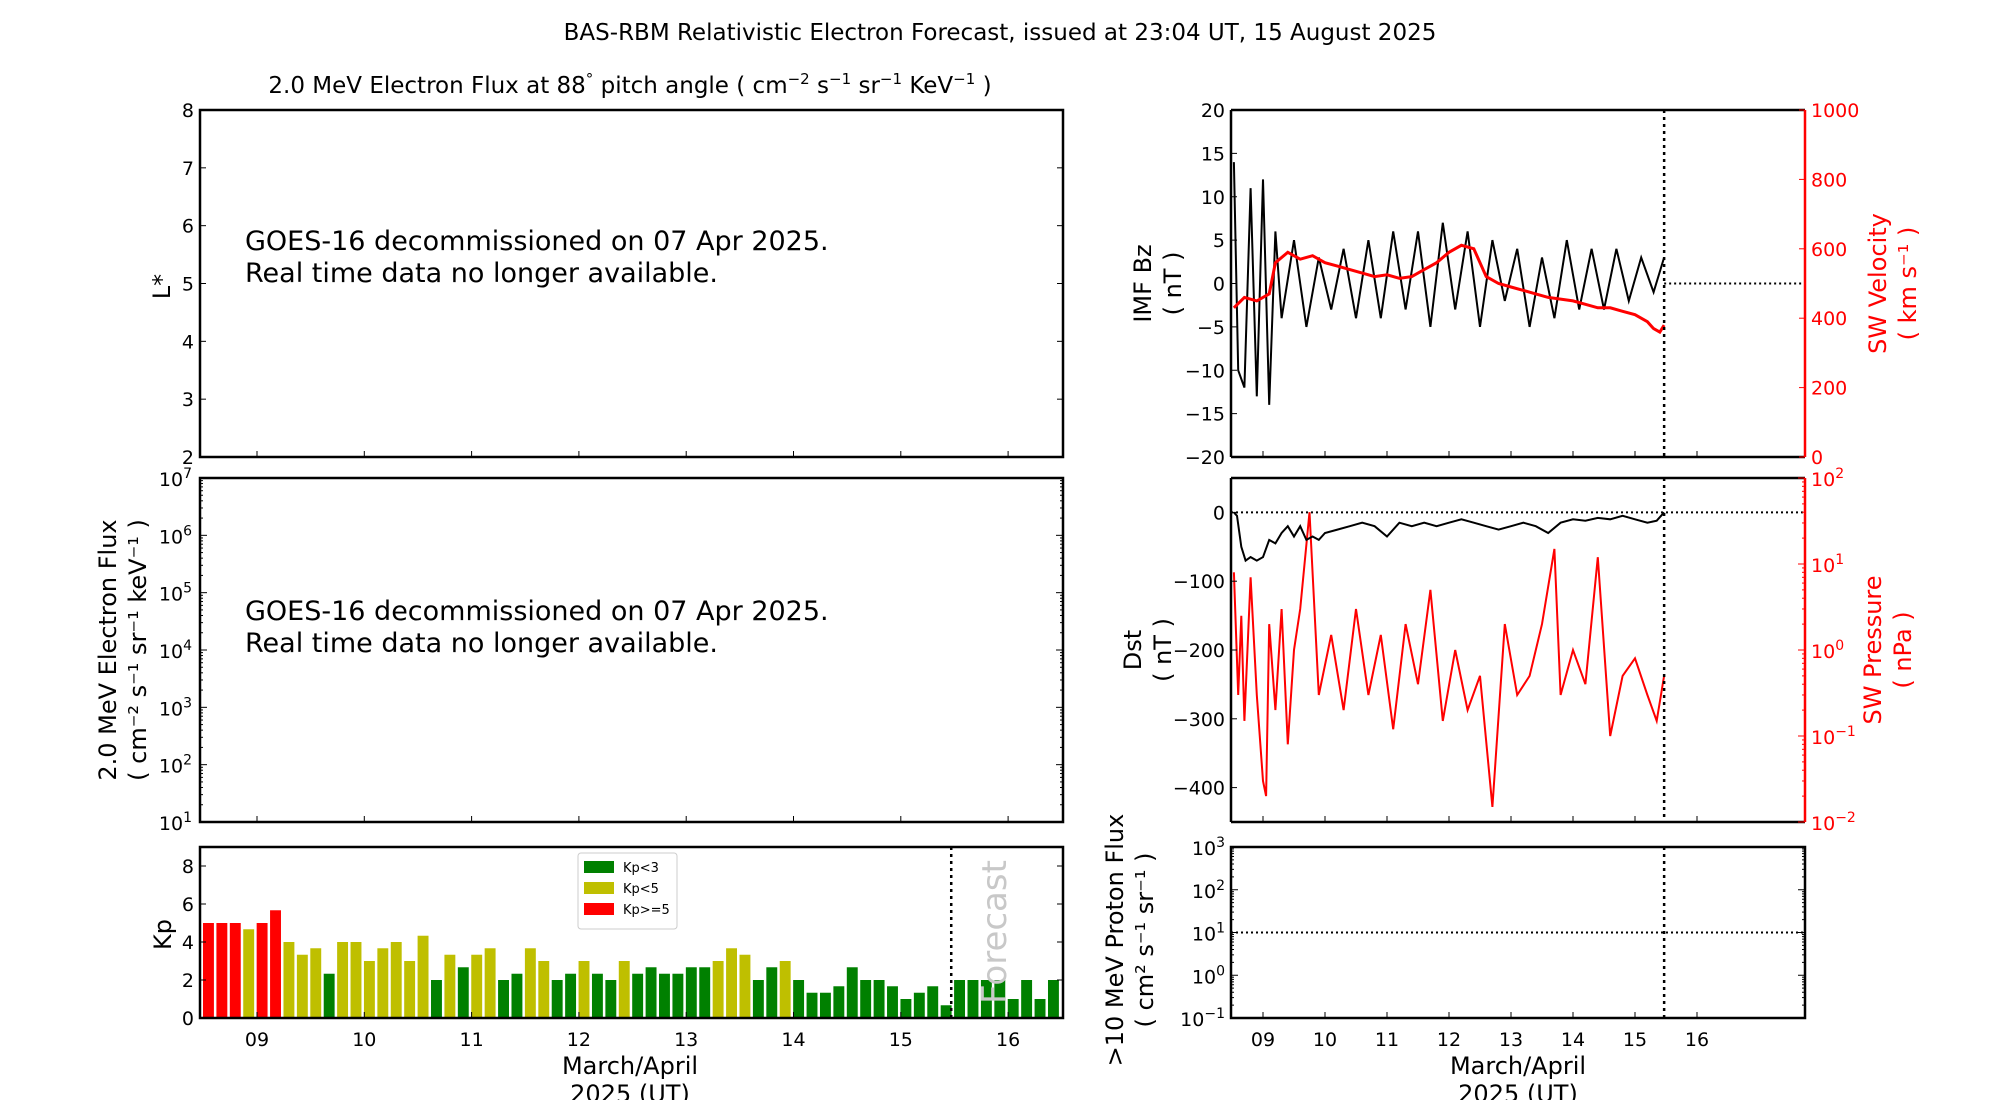  What do you see at coordinates (641, 868) in the screenshot?
I see `legend-label: Kp<3` at bounding box center [641, 868].